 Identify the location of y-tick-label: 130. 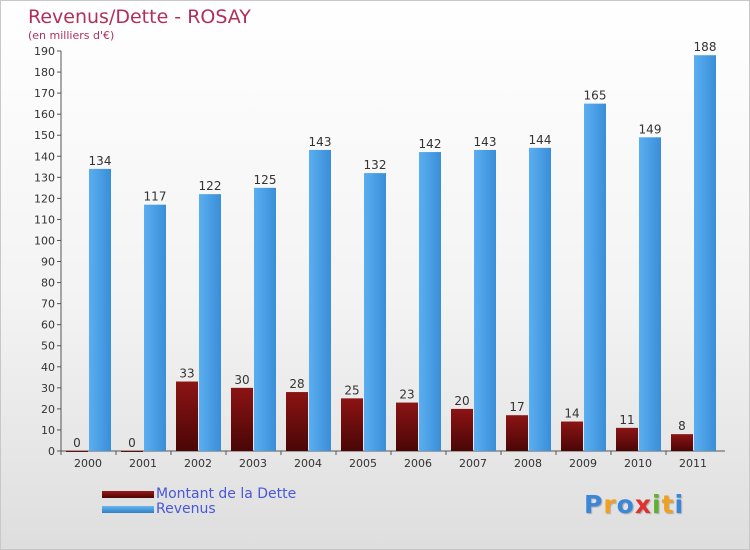
(44, 177).